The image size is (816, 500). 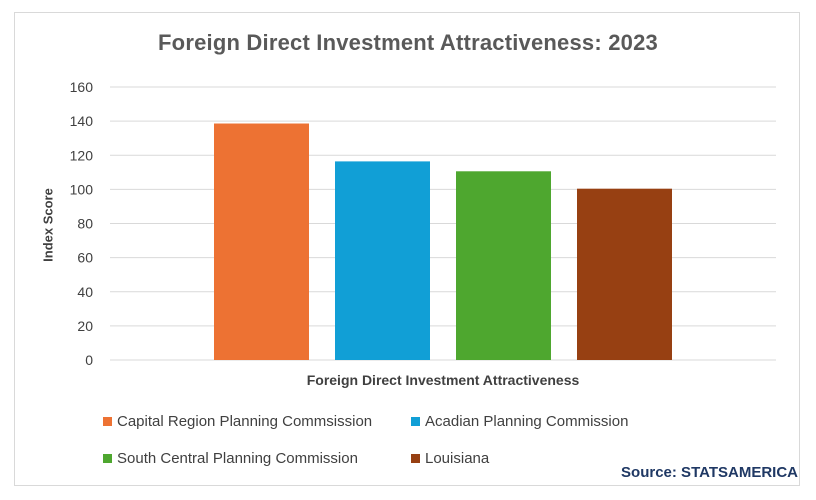 I want to click on legend-item: Louisiana, so click(x=450, y=458).